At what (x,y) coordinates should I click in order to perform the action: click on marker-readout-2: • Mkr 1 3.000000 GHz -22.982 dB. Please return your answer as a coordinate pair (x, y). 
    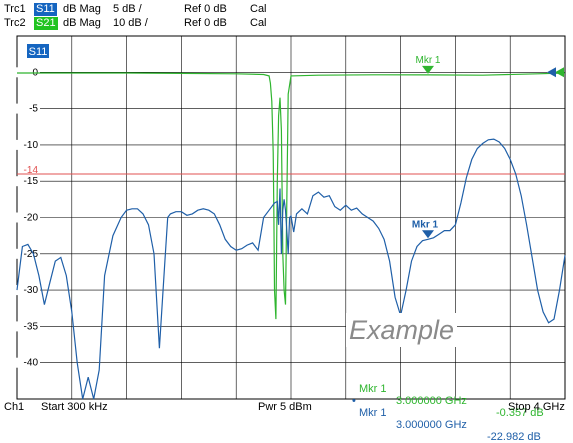
    Looking at the image, I should click on (446, 413).